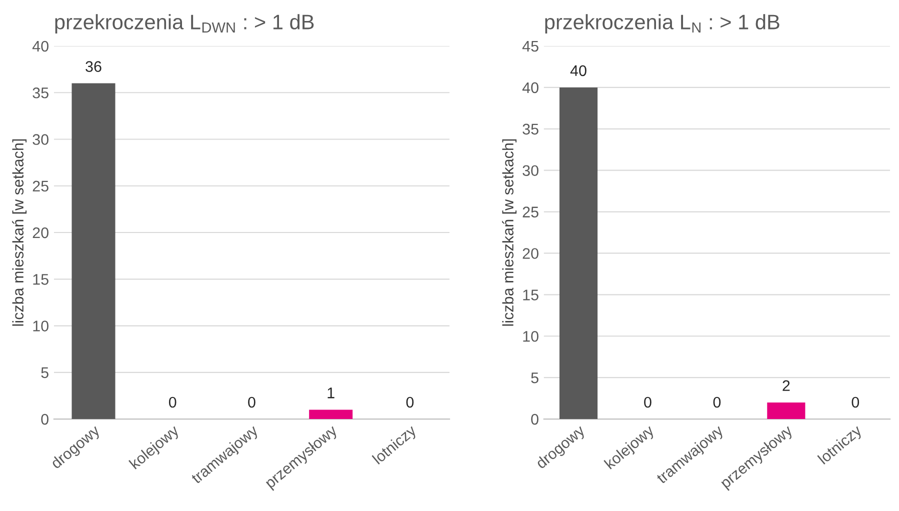 The image size is (899, 511). What do you see at coordinates (530, 46) in the screenshot?
I see `y-tick-label: 45` at bounding box center [530, 46].